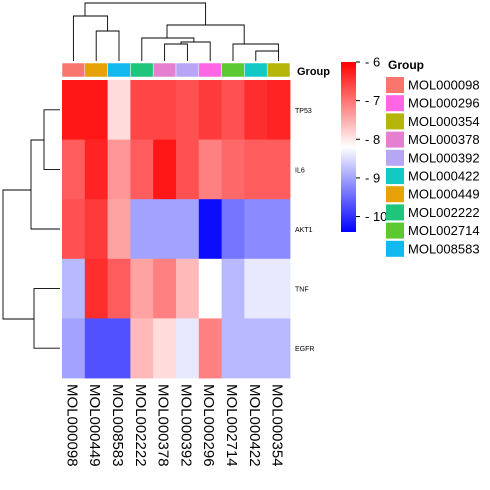 The width and height of the screenshot is (490, 490). What do you see at coordinates (277, 425) in the screenshot?
I see `column-label: MOL000354` at bounding box center [277, 425].